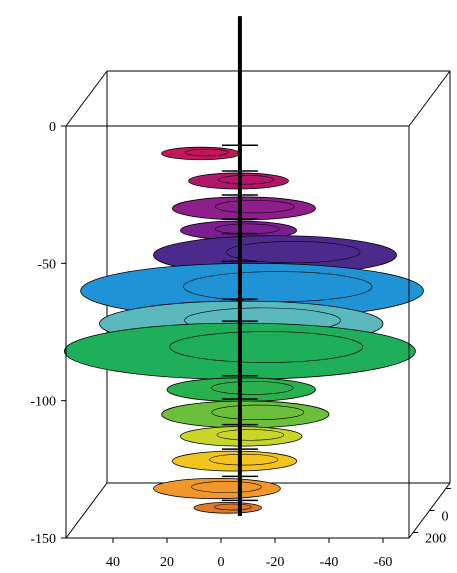 The image size is (457, 573). Describe the element at coordinates (86, 98) in the screenshot. I see `box-edge-top-left` at that location.